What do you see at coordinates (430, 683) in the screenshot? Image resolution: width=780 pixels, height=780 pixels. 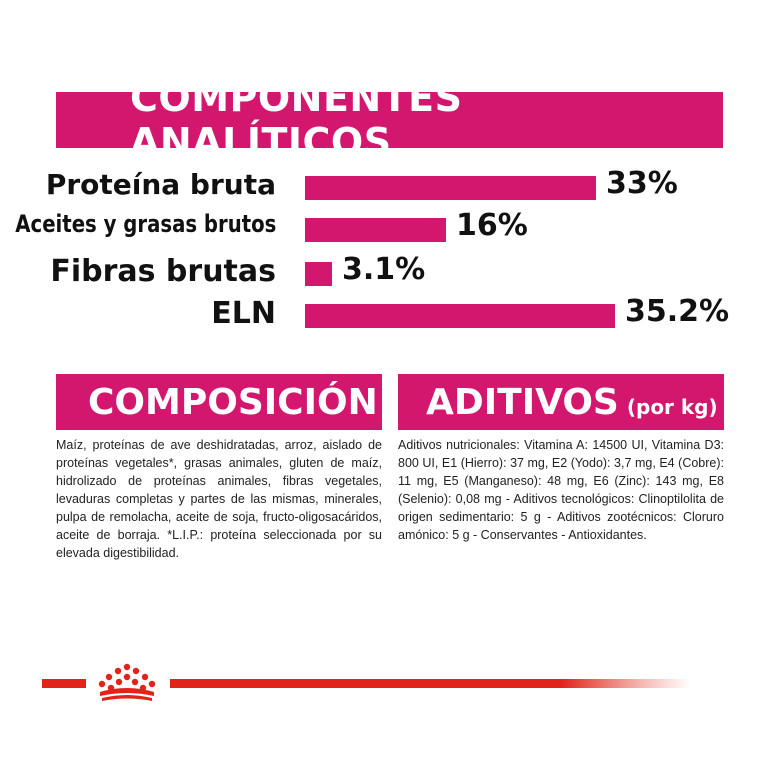 I see `footer-line-right` at bounding box center [430, 683].